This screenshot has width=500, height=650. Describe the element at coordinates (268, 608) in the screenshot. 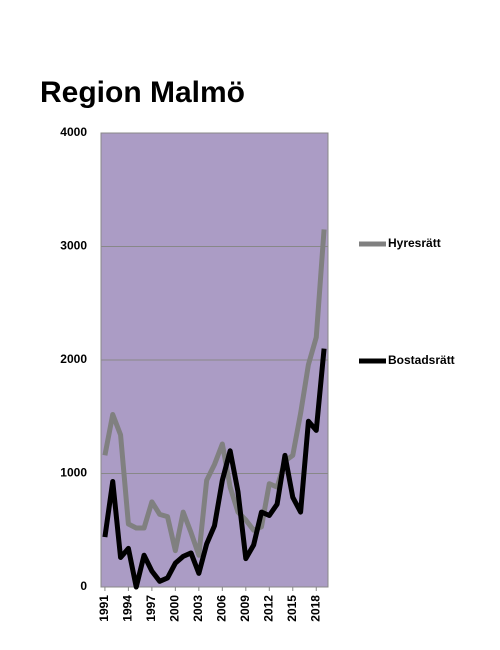

I see `x-tick-label: 2012` at that location.